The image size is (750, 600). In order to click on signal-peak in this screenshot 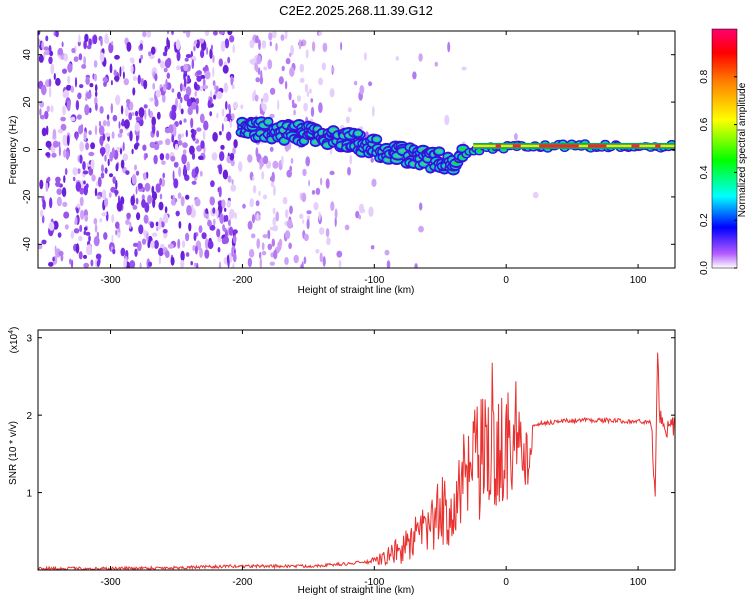, I will do `click(635, 146)`.